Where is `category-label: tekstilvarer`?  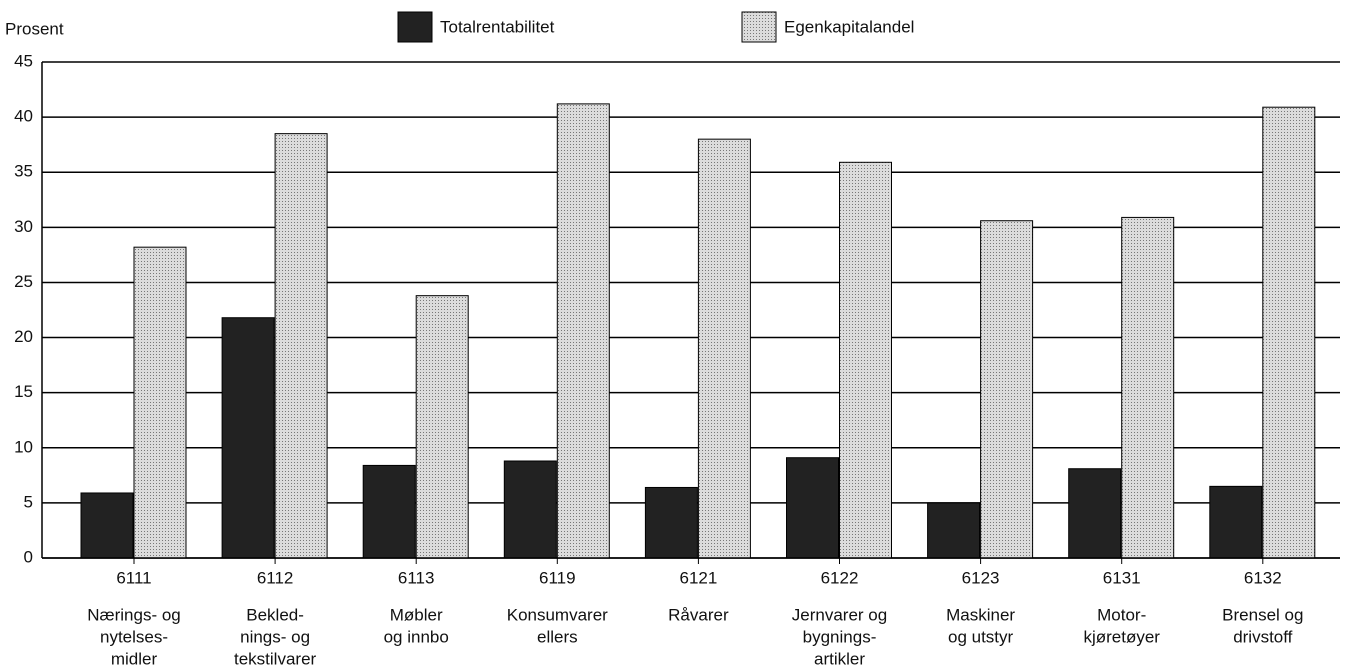 category-label: tekstilvarer is located at coordinates (275, 658).